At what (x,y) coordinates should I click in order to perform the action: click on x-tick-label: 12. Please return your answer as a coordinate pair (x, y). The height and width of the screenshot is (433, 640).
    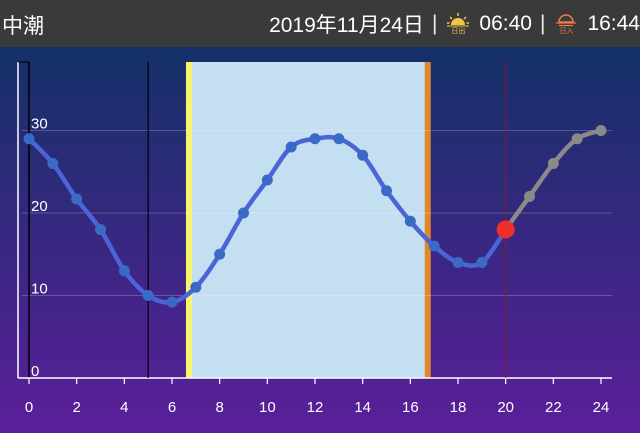
    Looking at the image, I should click on (315, 407).